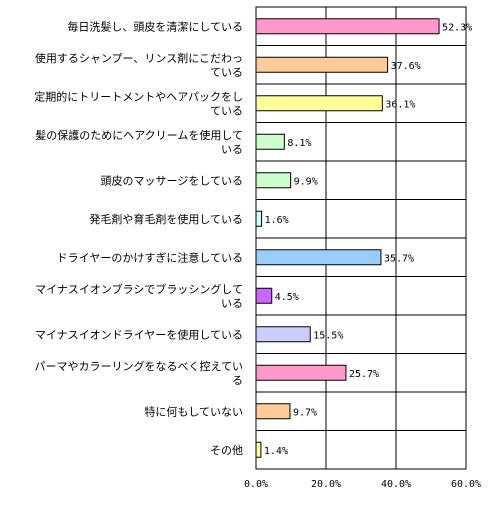  What do you see at coordinates (400, 104) in the screenshot?
I see `data-label: 36.1%` at bounding box center [400, 104].